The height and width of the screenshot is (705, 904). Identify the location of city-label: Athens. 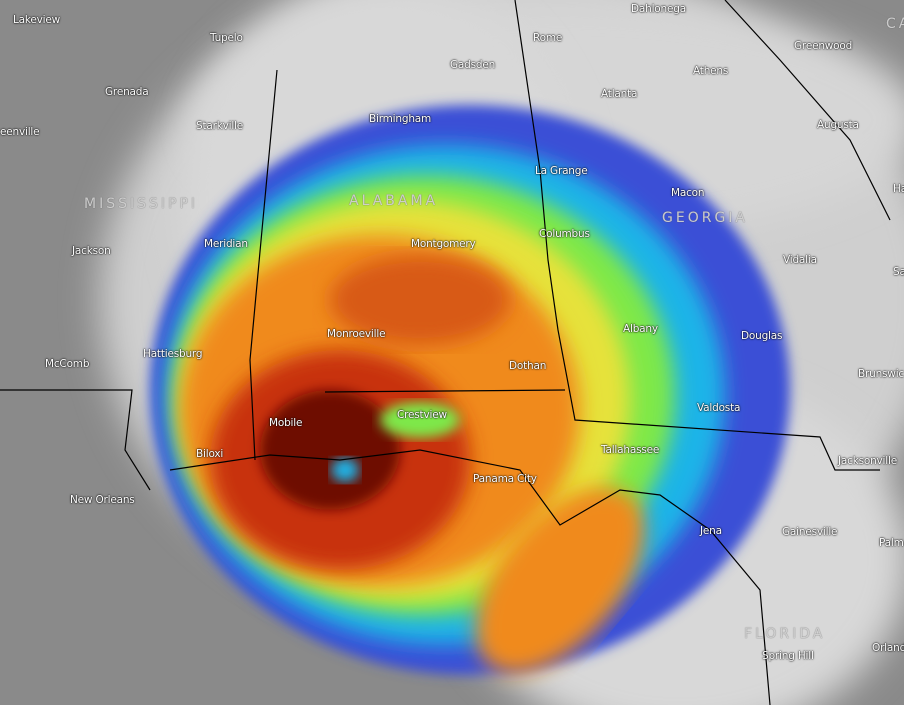
(711, 71).